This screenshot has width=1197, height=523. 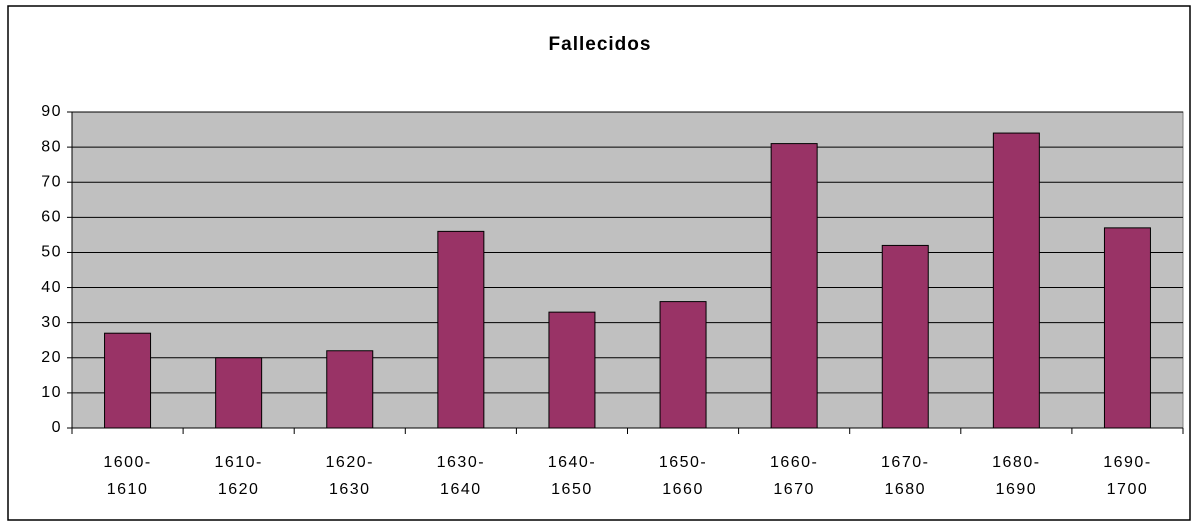 I want to click on chart-title: Fallecidos, so click(x=600, y=44).